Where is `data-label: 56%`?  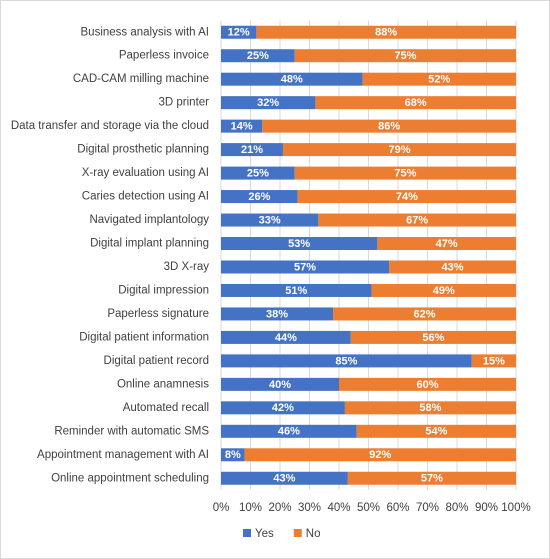
data-label: 56% is located at coordinates (433, 338).